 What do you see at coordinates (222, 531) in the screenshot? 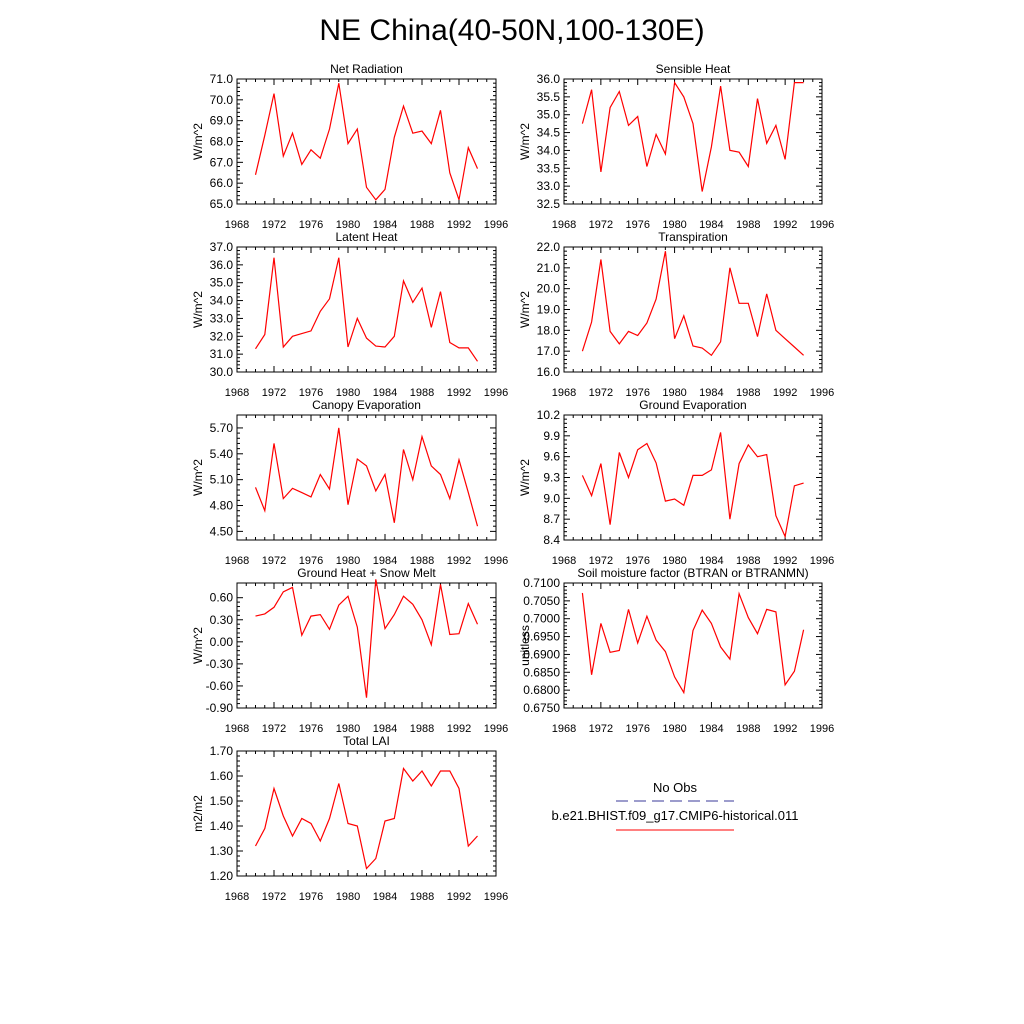
I see `y-tick-label: 4.50` at bounding box center [222, 531].